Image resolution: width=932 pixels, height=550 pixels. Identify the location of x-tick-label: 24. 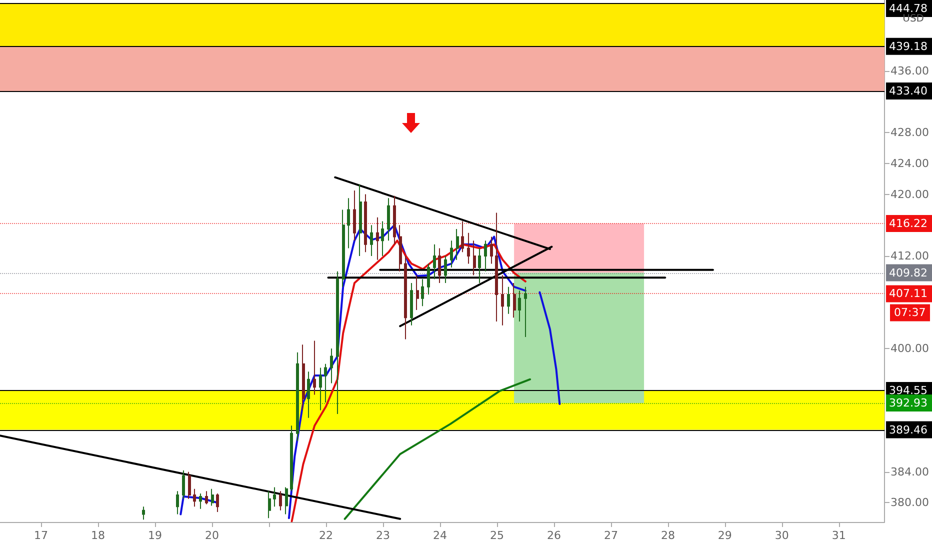
(439, 535).